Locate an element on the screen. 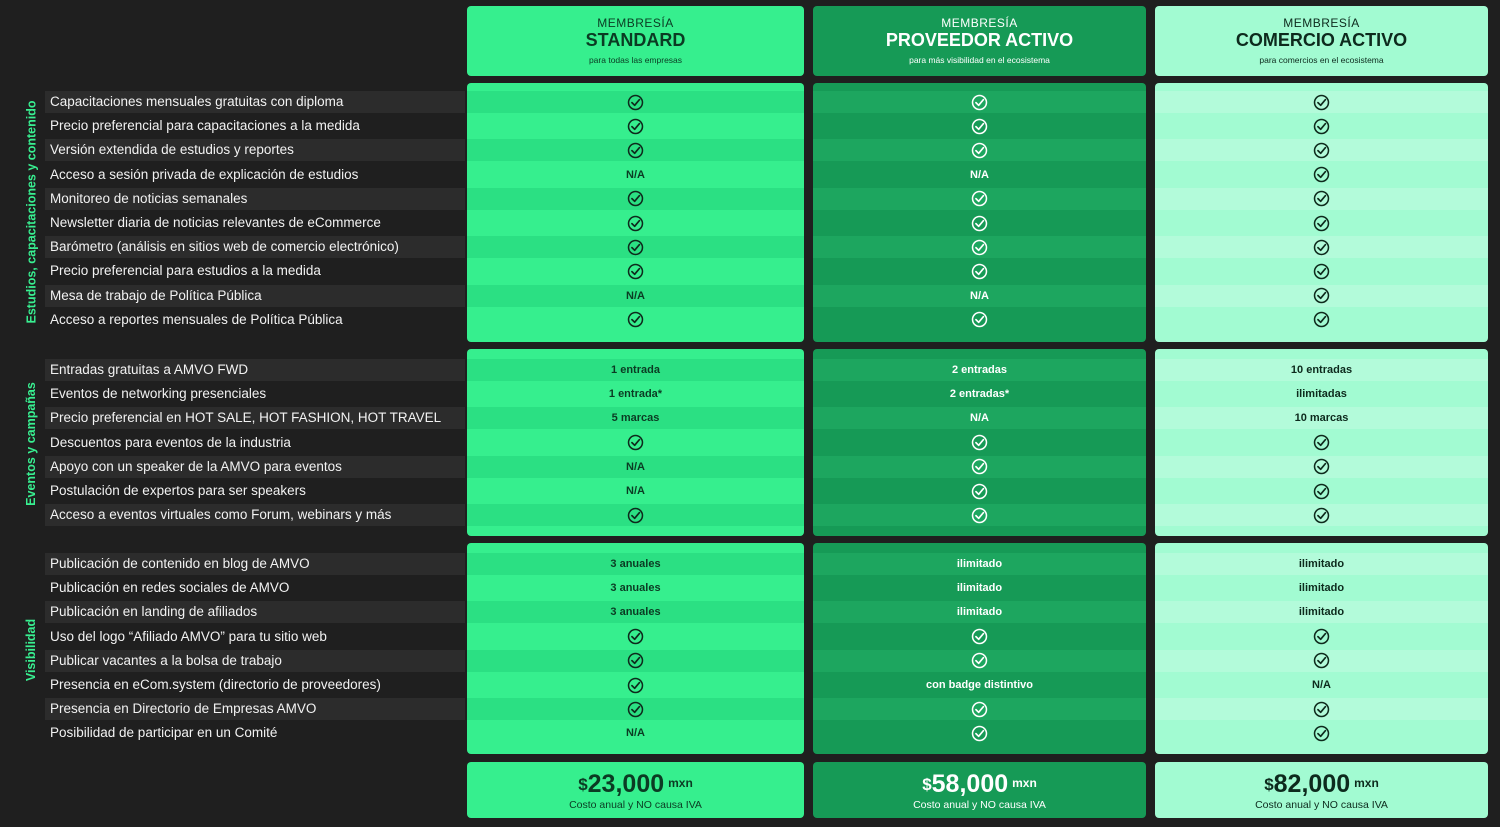 This screenshot has height=827, width=1500. section-label-text: Estudios, capacitaciones y contenido is located at coordinates (31, 212).